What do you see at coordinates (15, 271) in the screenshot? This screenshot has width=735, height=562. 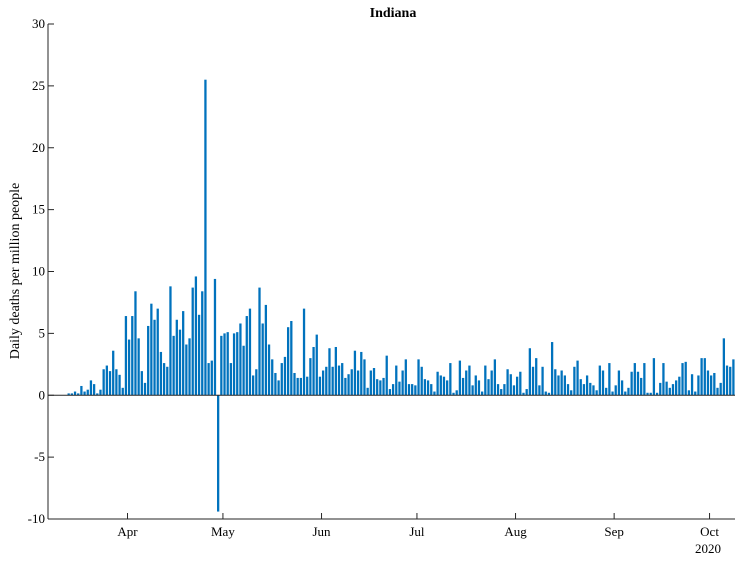 I see `y-axis-title: Daily deaths per million people` at bounding box center [15, 271].